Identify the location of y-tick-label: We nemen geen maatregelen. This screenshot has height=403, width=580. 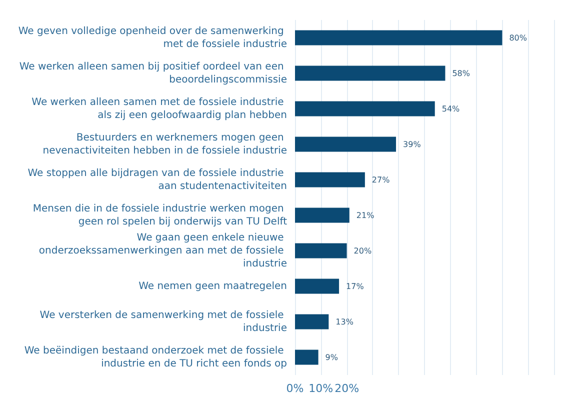
(212, 286).